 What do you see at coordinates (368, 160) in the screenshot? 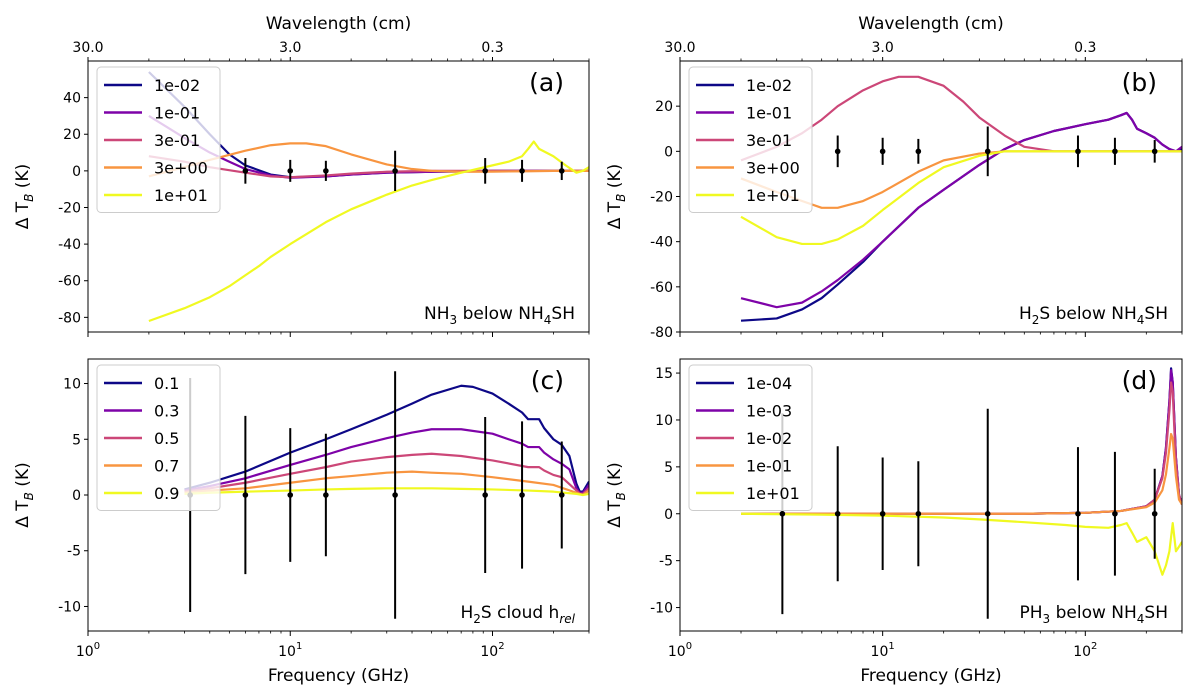
I see `series-line-3e+00` at bounding box center [368, 160].